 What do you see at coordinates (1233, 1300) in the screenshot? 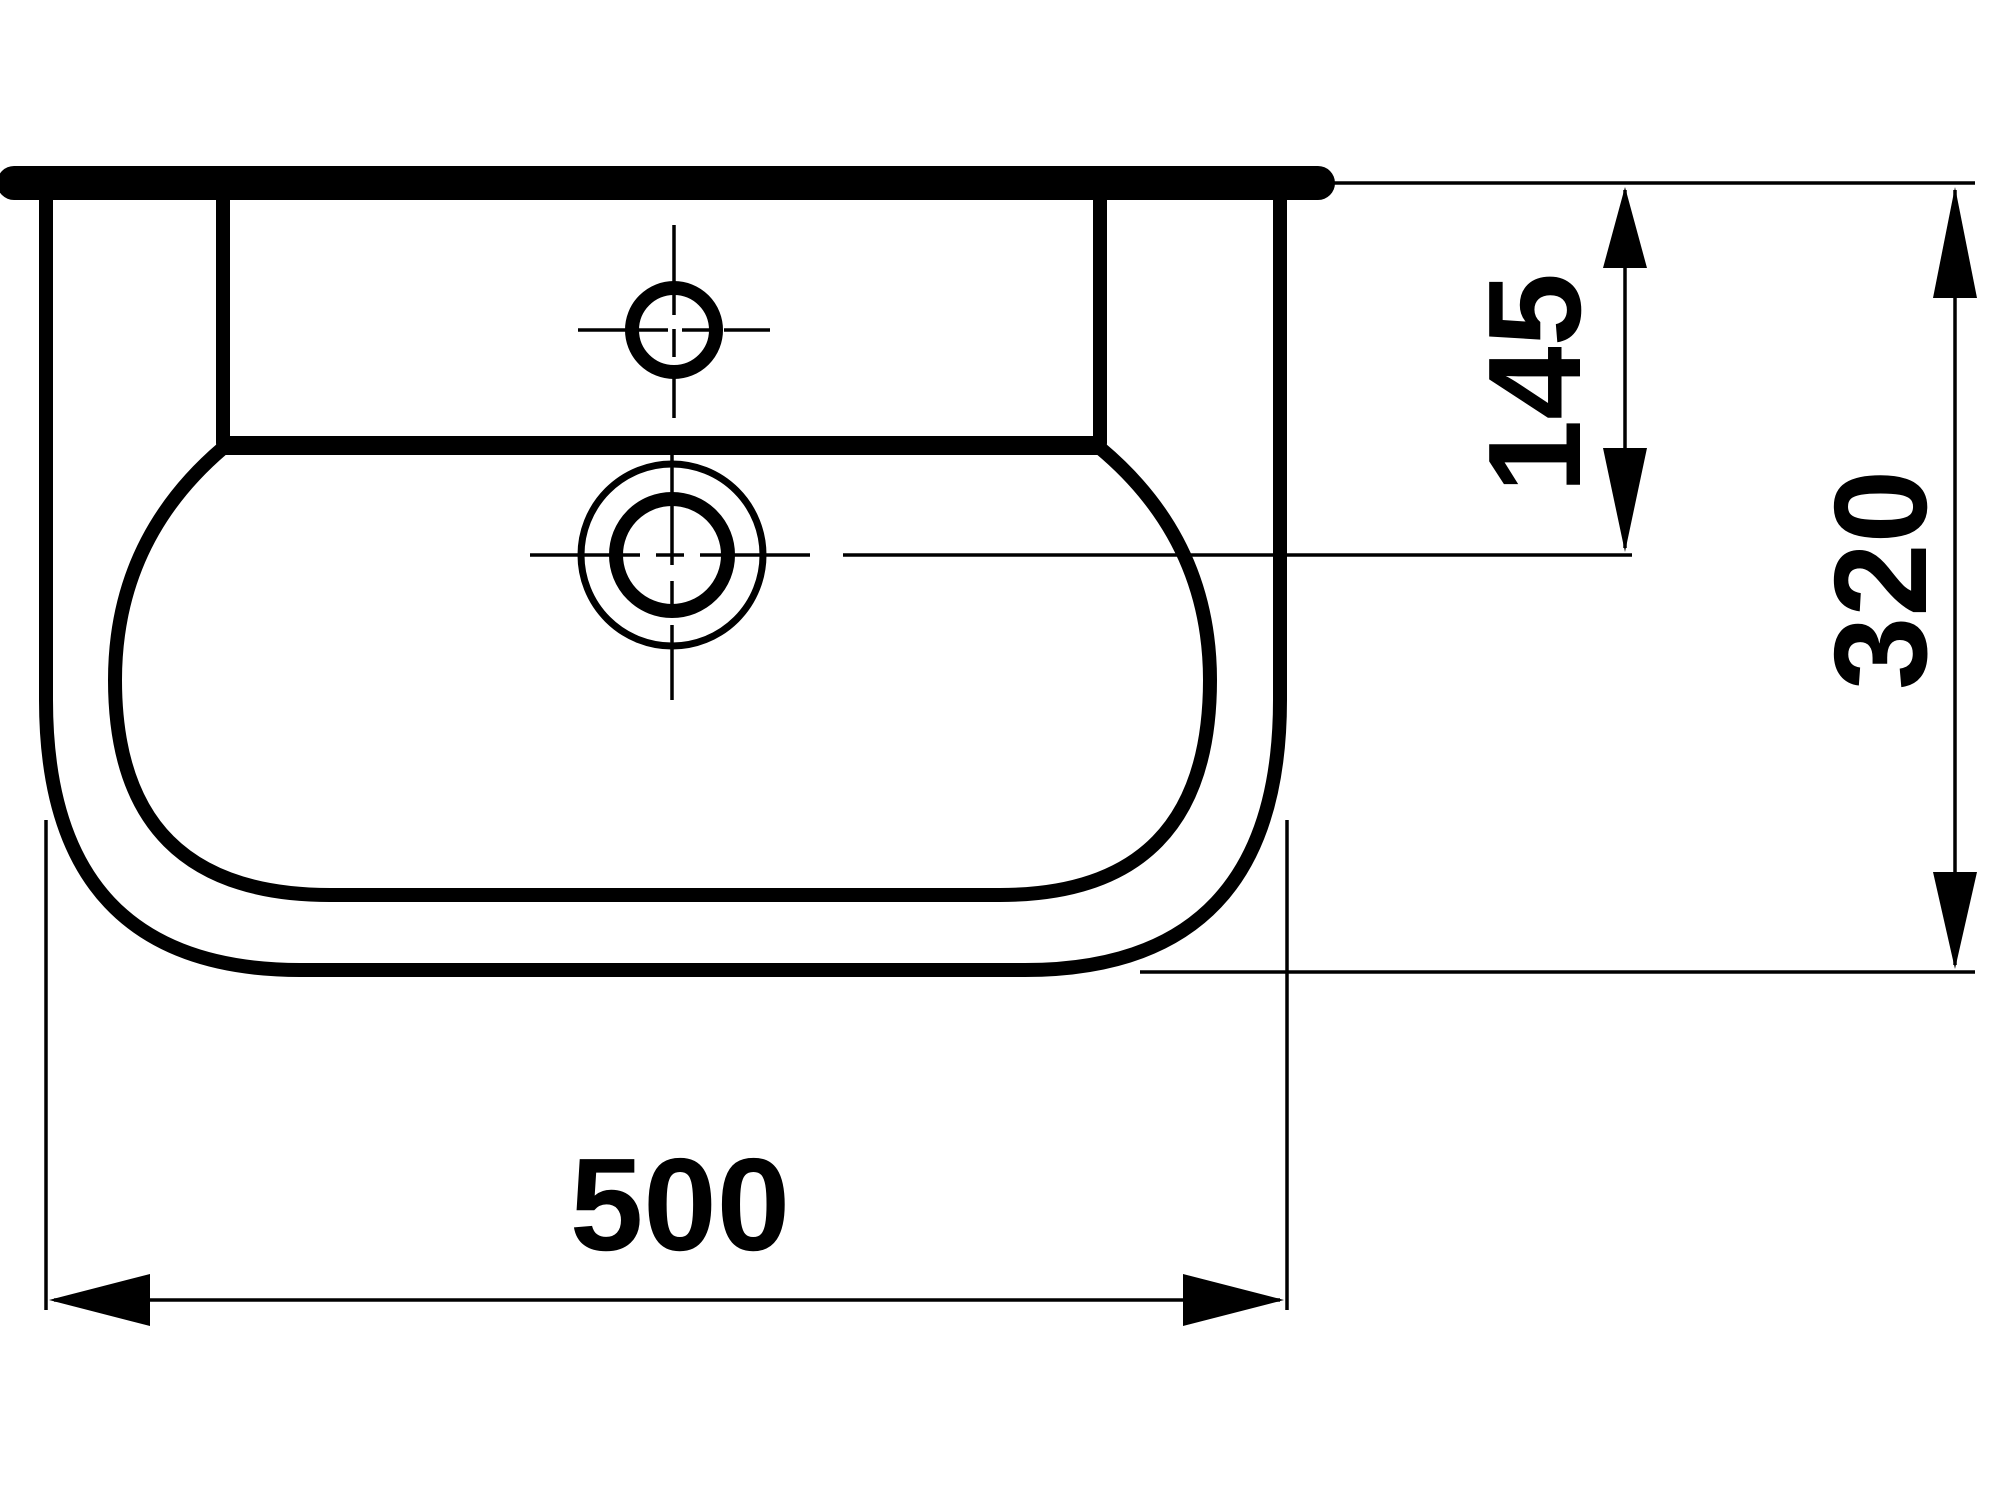
I see `arrow-500-right` at bounding box center [1233, 1300].